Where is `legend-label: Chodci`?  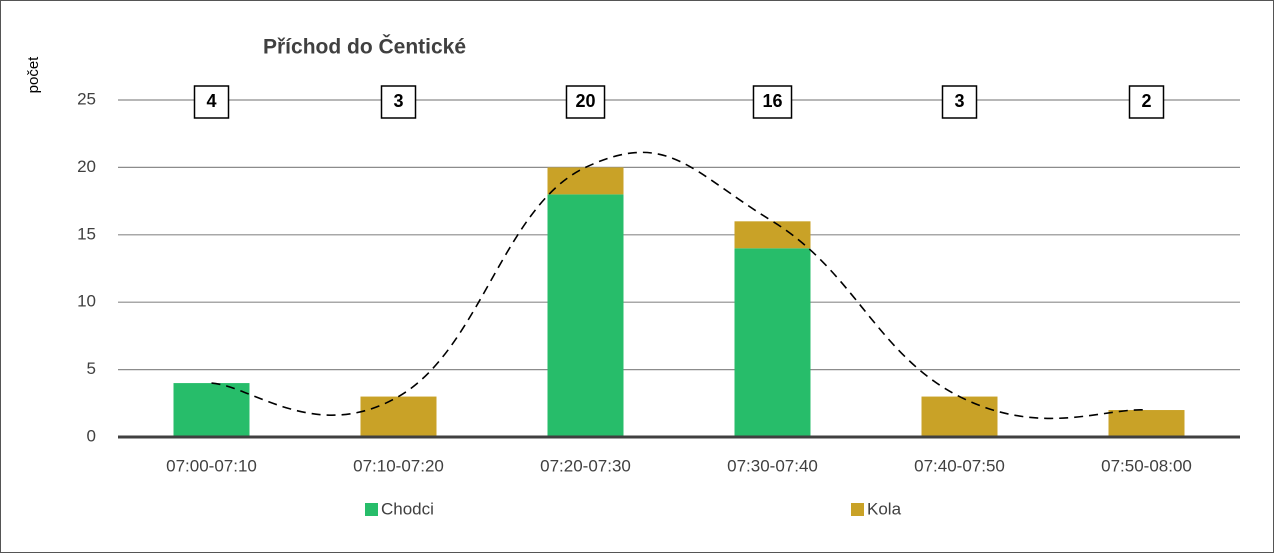
legend-label: Chodci is located at coordinates (407, 508).